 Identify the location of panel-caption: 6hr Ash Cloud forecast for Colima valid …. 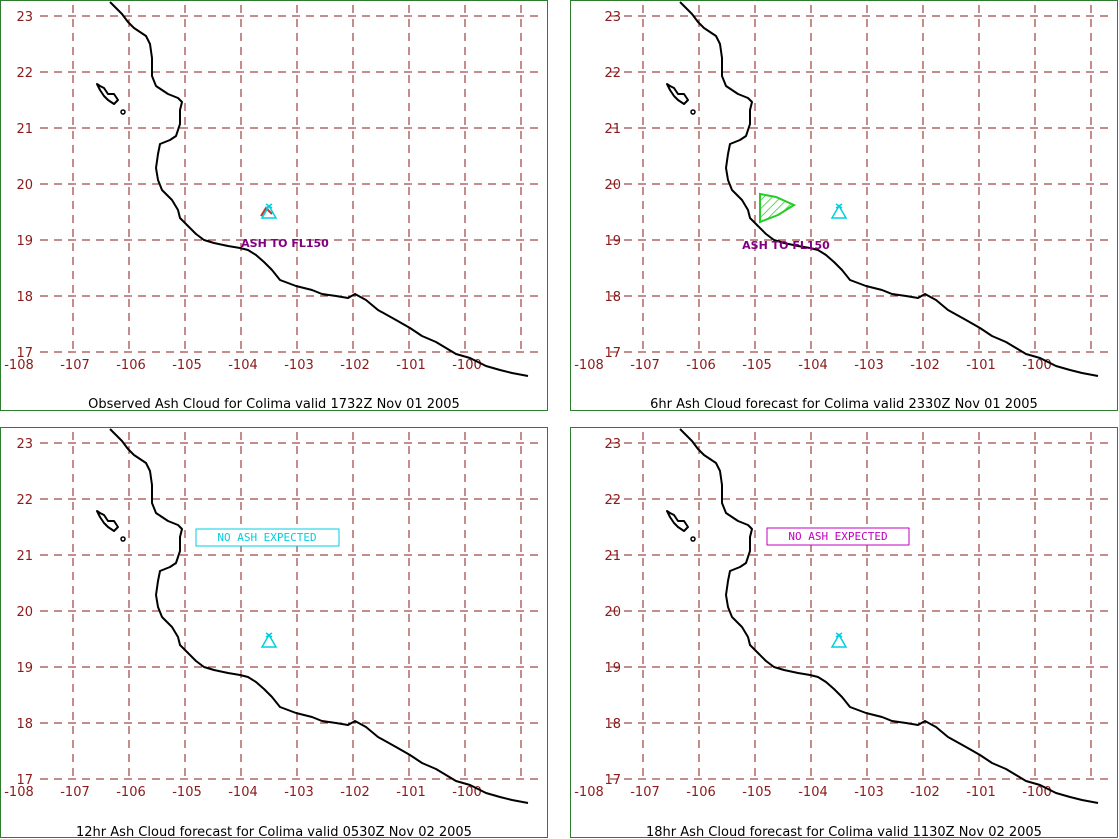
(844, 404).